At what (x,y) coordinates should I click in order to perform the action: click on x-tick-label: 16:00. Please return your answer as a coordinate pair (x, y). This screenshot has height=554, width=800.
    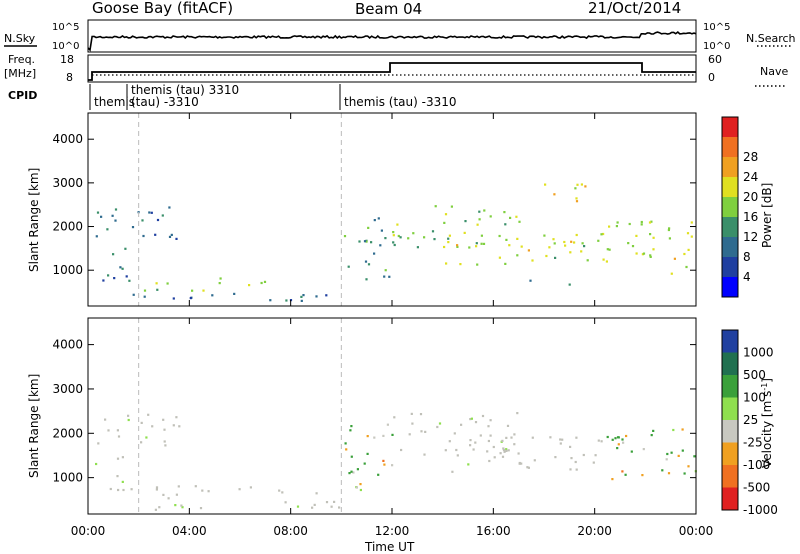
    Looking at the image, I should click on (493, 531).